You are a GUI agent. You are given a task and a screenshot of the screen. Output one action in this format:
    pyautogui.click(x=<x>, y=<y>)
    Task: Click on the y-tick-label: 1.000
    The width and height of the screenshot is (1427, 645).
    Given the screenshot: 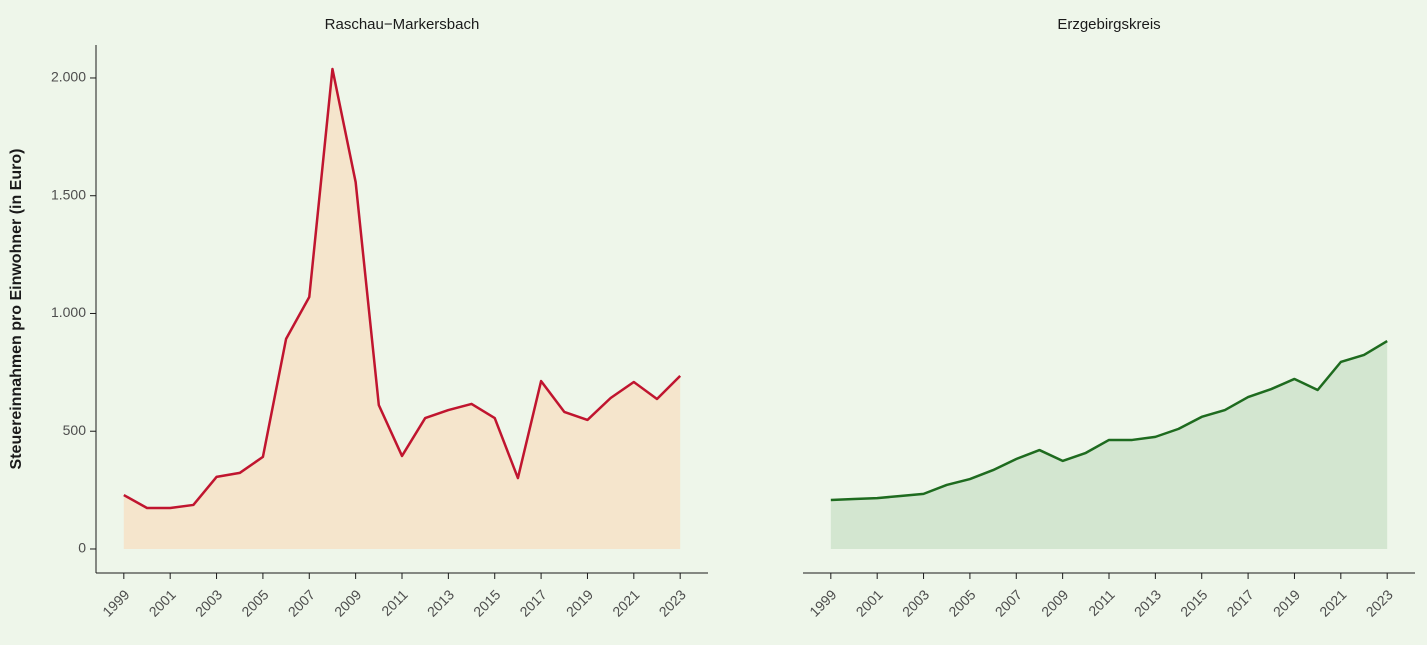 What is the action you would take?
    pyautogui.click(x=68, y=312)
    